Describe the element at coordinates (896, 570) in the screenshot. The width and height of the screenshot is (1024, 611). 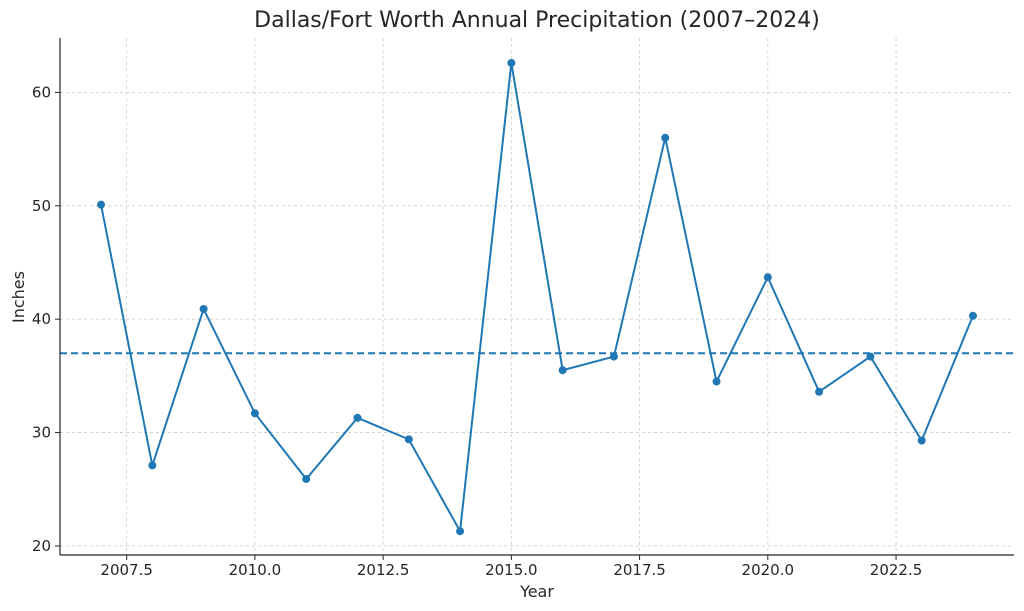
I see `x-tick-label: 2022.5` at that location.